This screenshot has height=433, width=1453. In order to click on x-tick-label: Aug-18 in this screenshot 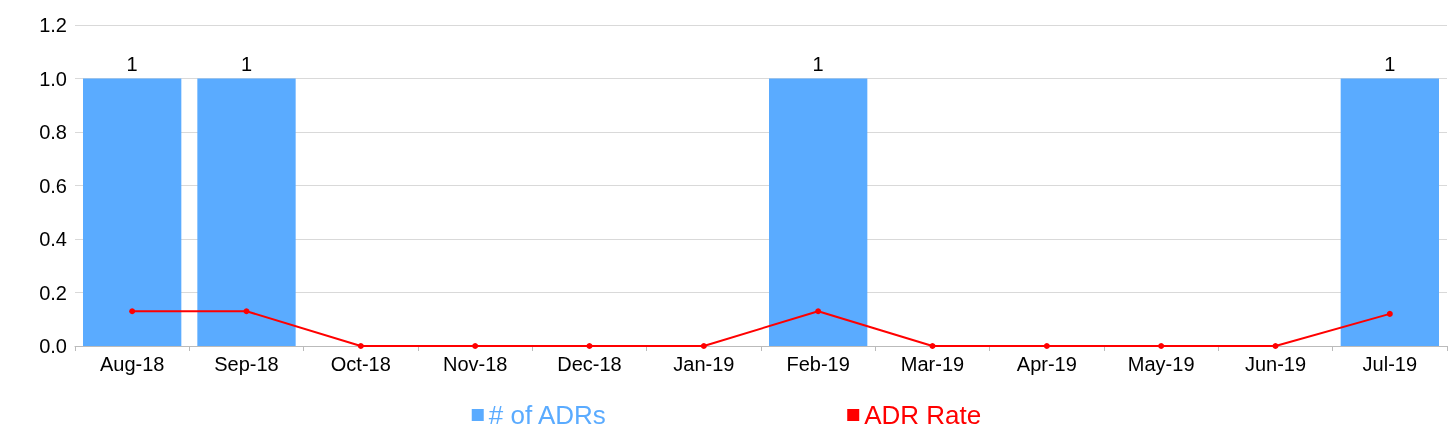, I will do `click(132, 364)`.